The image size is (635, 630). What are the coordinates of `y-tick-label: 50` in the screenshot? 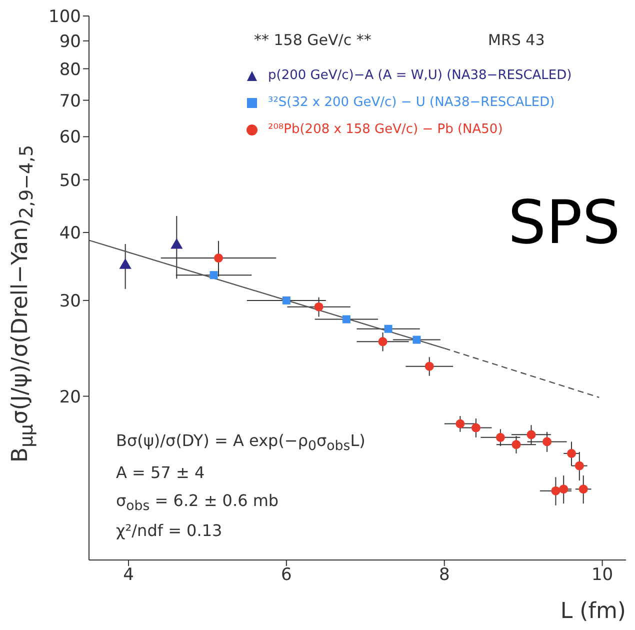 It's located at (70, 180).